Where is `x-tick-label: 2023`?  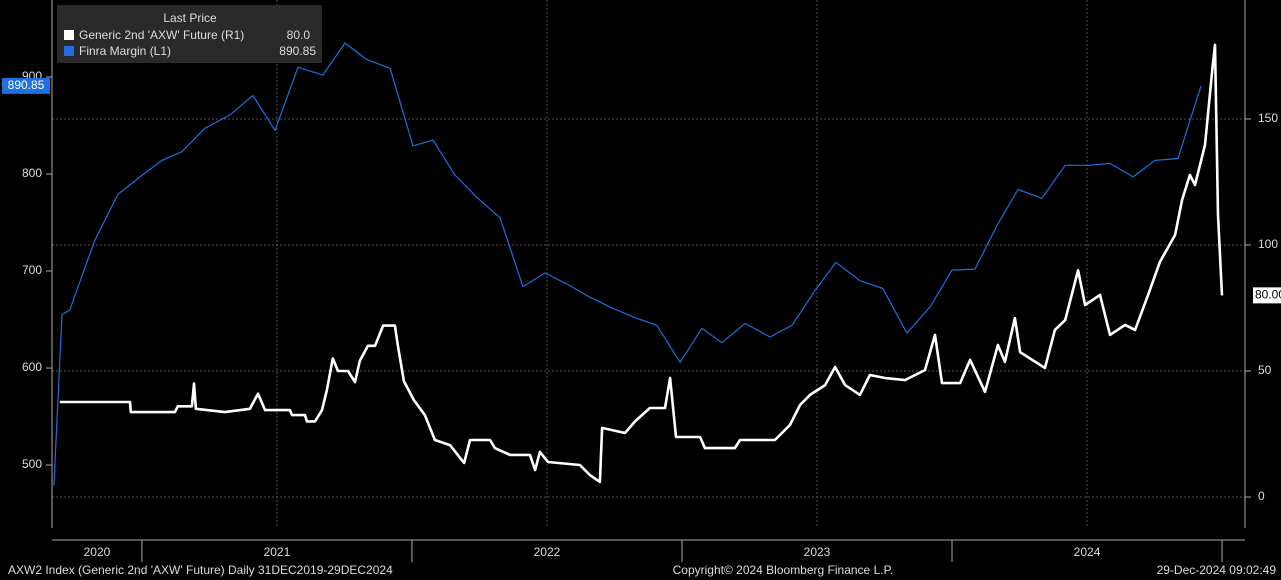 x-tick-label: 2023 is located at coordinates (817, 552).